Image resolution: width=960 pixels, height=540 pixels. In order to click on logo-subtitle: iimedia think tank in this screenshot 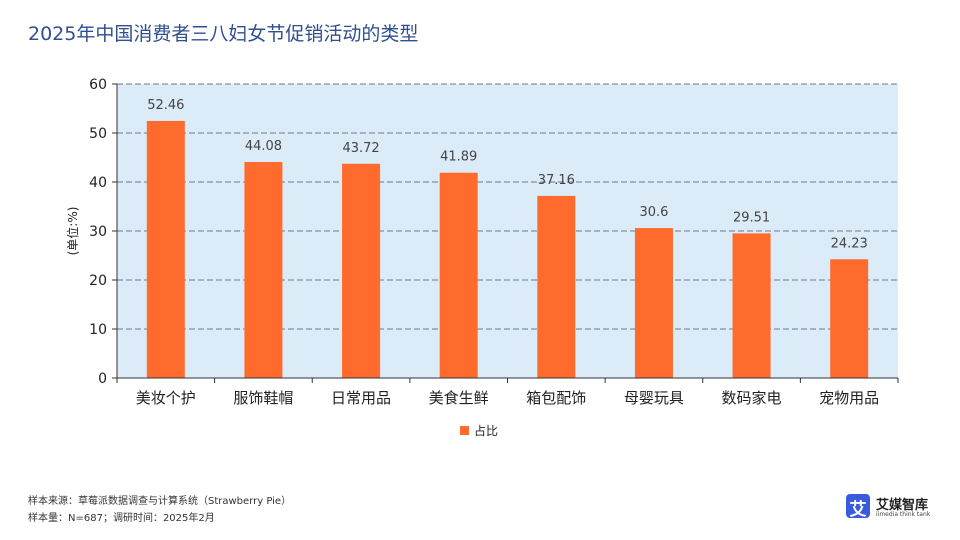, I will do `click(903, 514)`.